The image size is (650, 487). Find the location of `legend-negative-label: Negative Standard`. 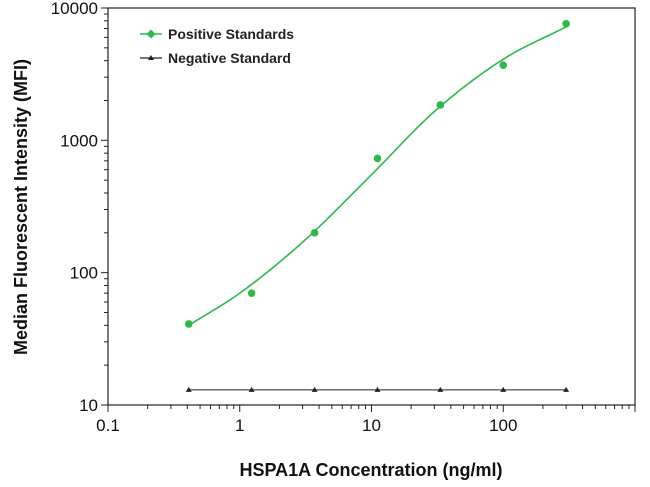

legend-negative-label: Negative Standard is located at coordinates (229, 58).